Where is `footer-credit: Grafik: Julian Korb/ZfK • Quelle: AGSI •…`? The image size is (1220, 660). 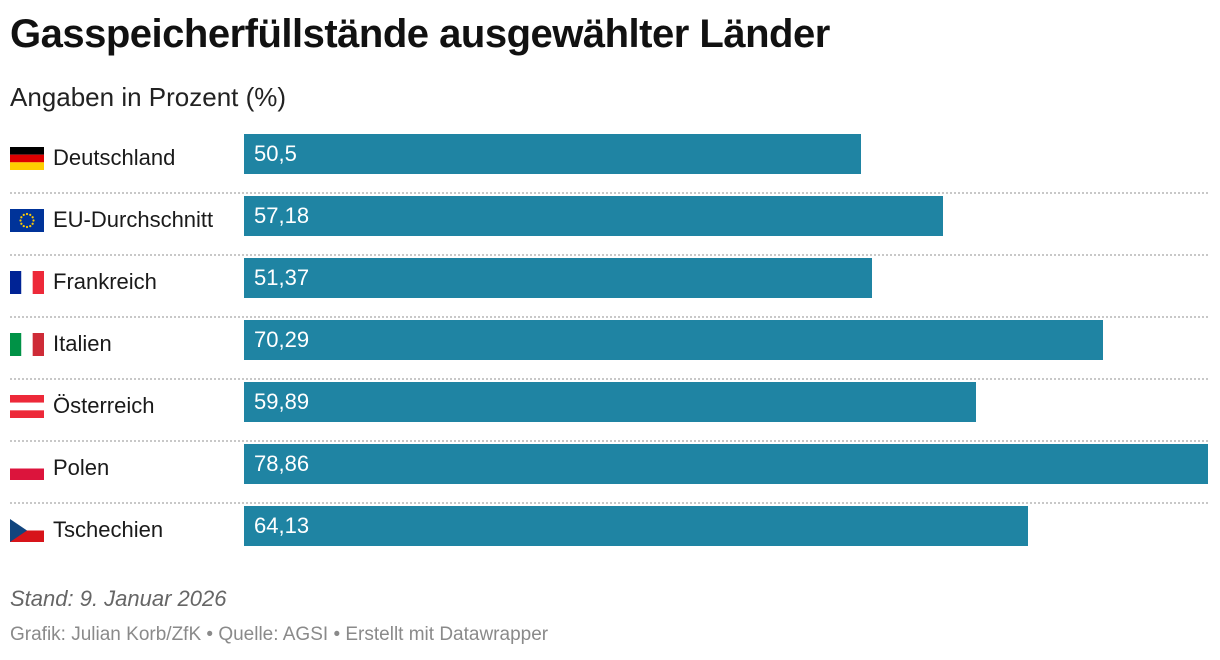
footer-credit: Grafik: Julian Korb/ZfK • Quelle: AGSI •… is located at coordinates (279, 634).